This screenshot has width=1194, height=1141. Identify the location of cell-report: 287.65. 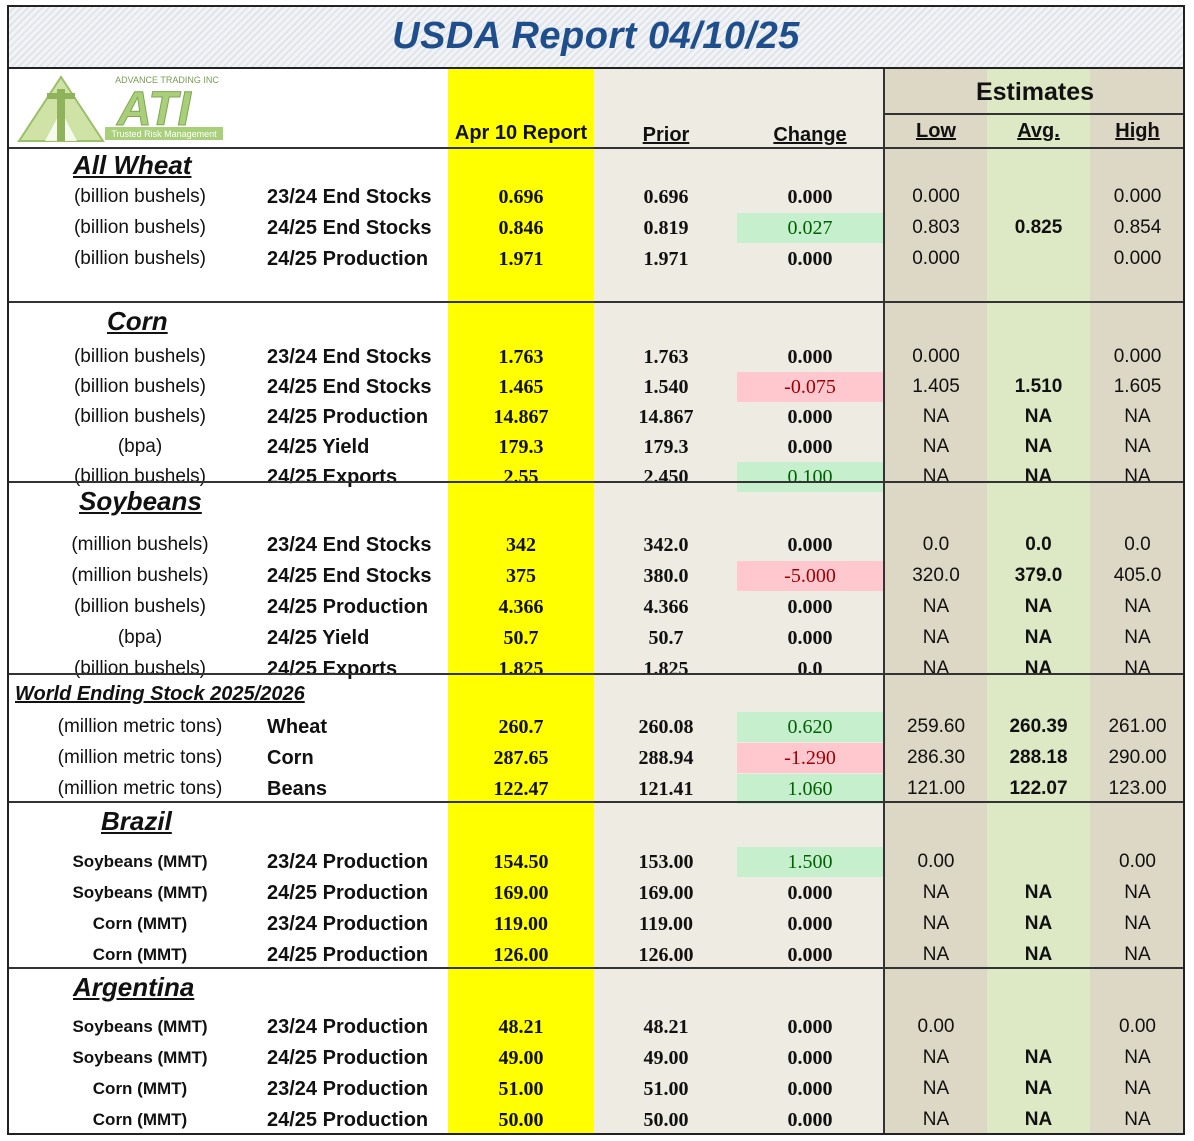
(521, 758).